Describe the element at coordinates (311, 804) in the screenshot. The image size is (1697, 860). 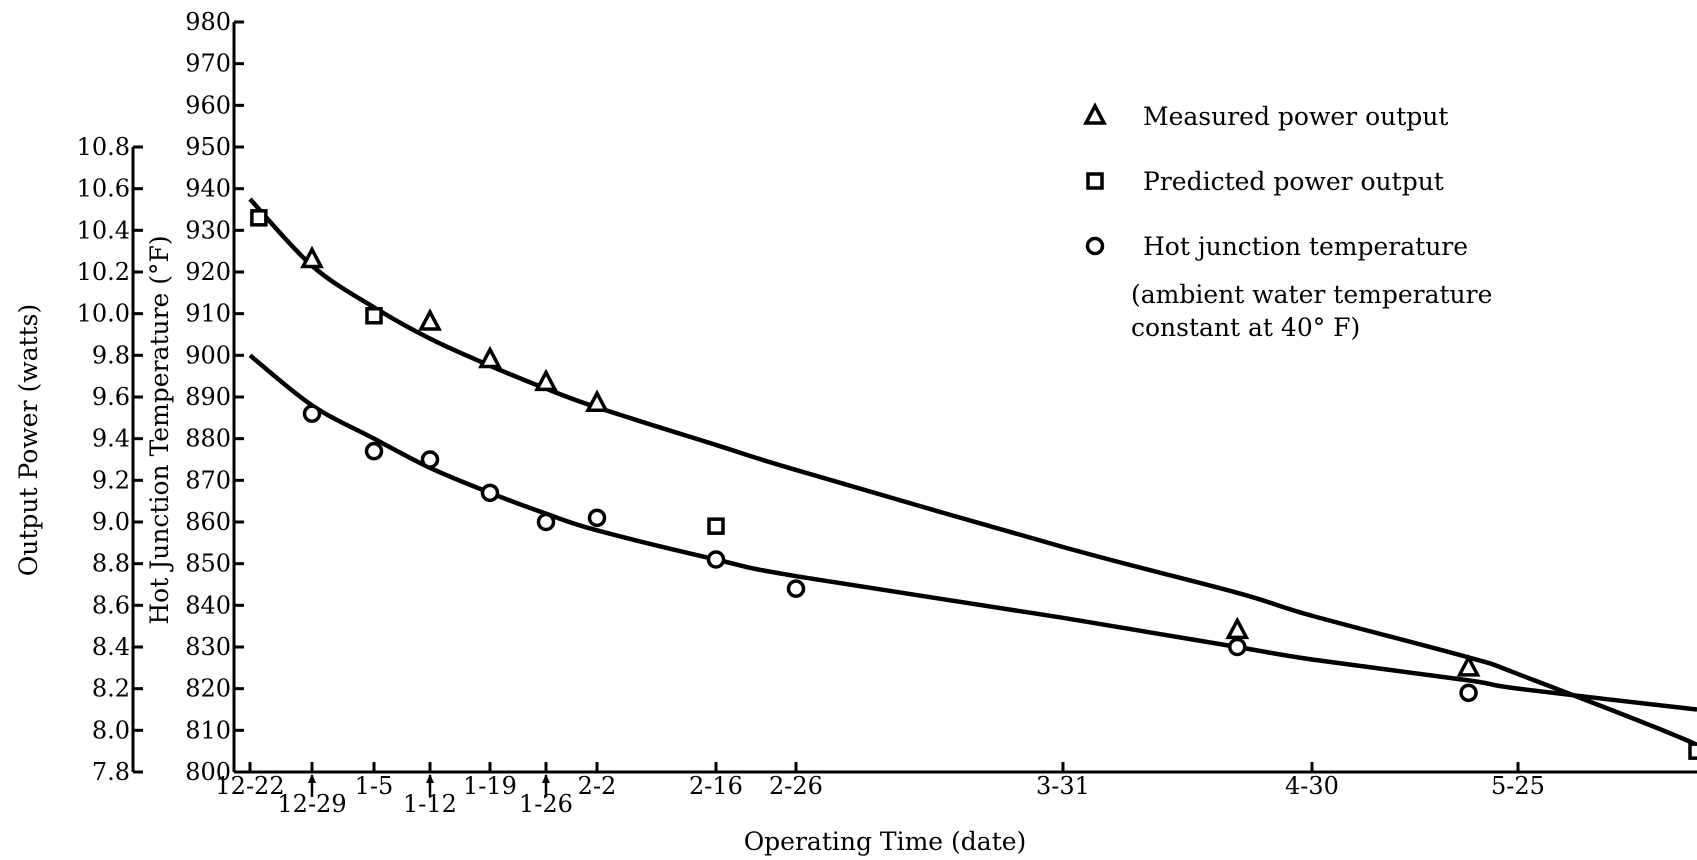
I see `x-tick-label: 12-29` at that location.